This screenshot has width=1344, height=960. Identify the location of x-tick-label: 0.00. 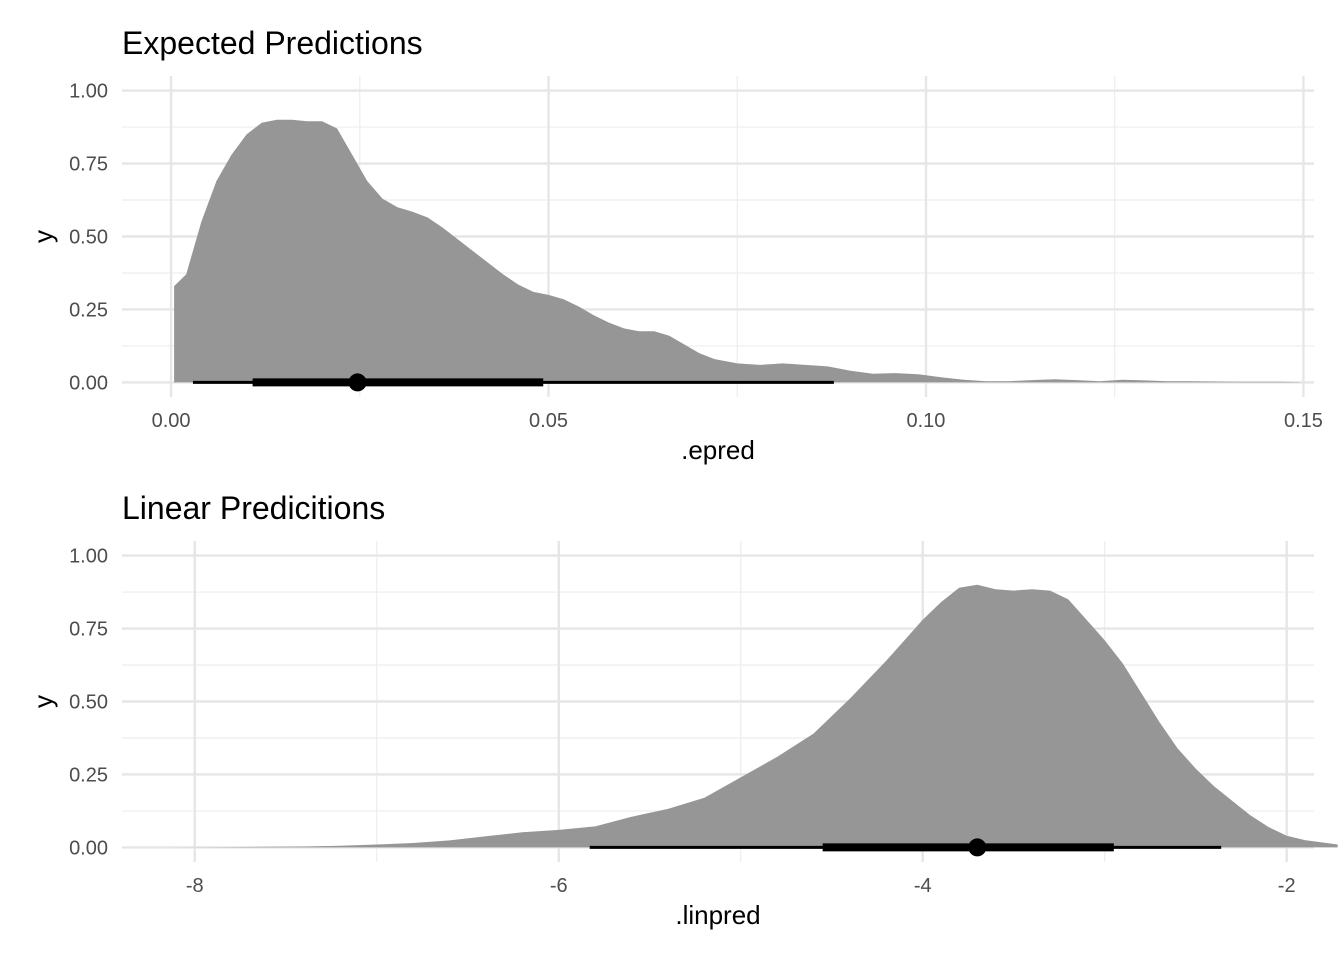
(171, 421).